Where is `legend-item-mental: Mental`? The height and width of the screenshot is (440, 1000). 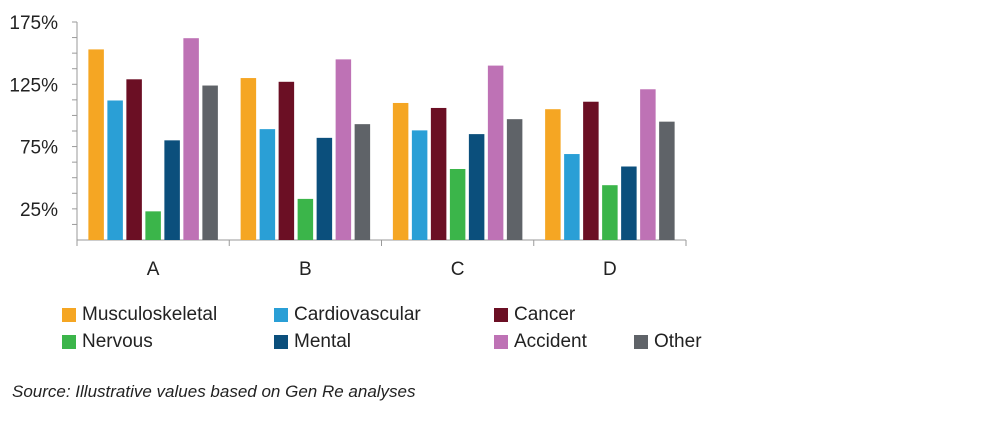
legend-item-mental: Mental is located at coordinates (312, 342).